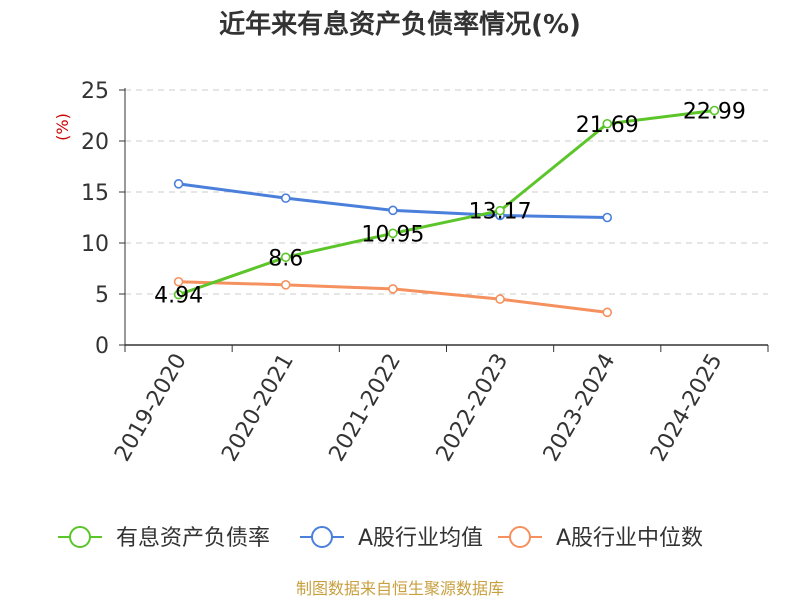  Describe the element at coordinates (95, 244) in the screenshot. I see `y-tick-label: 10` at that location.